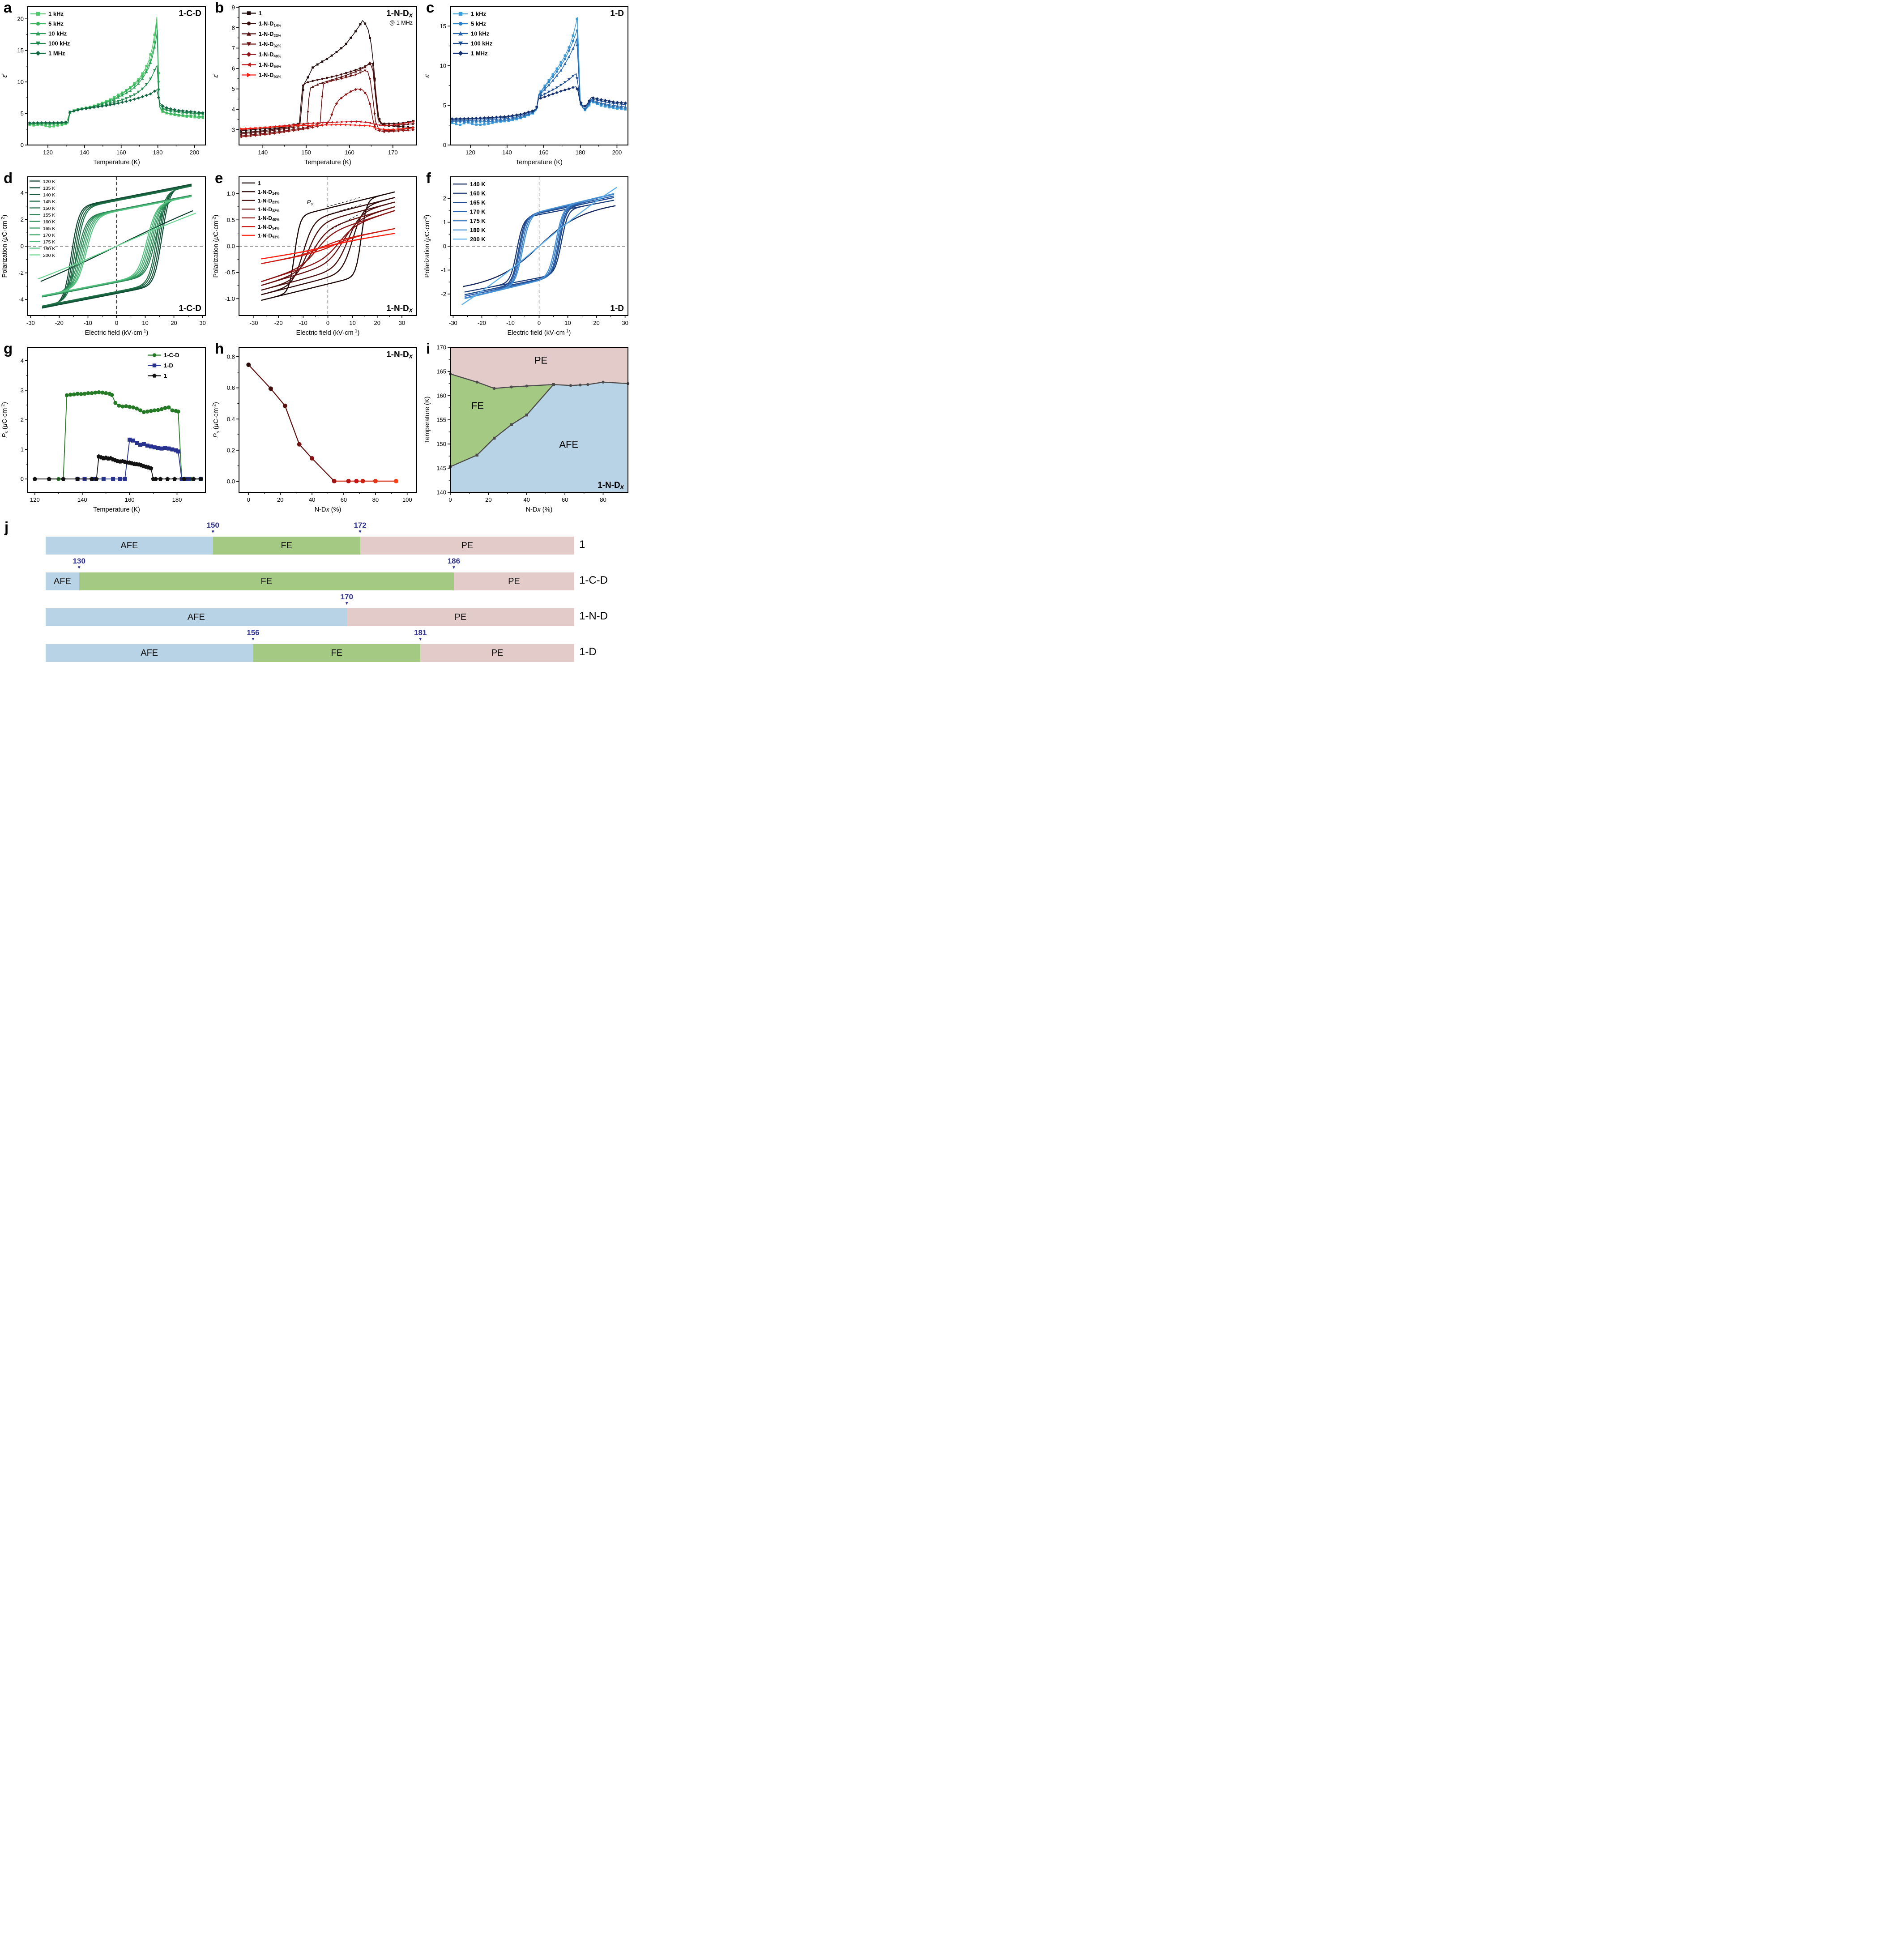 Image resolution: width=1904 pixels, height=1955 pixels. I want to click on svg-text: 4, so click(23, 192).